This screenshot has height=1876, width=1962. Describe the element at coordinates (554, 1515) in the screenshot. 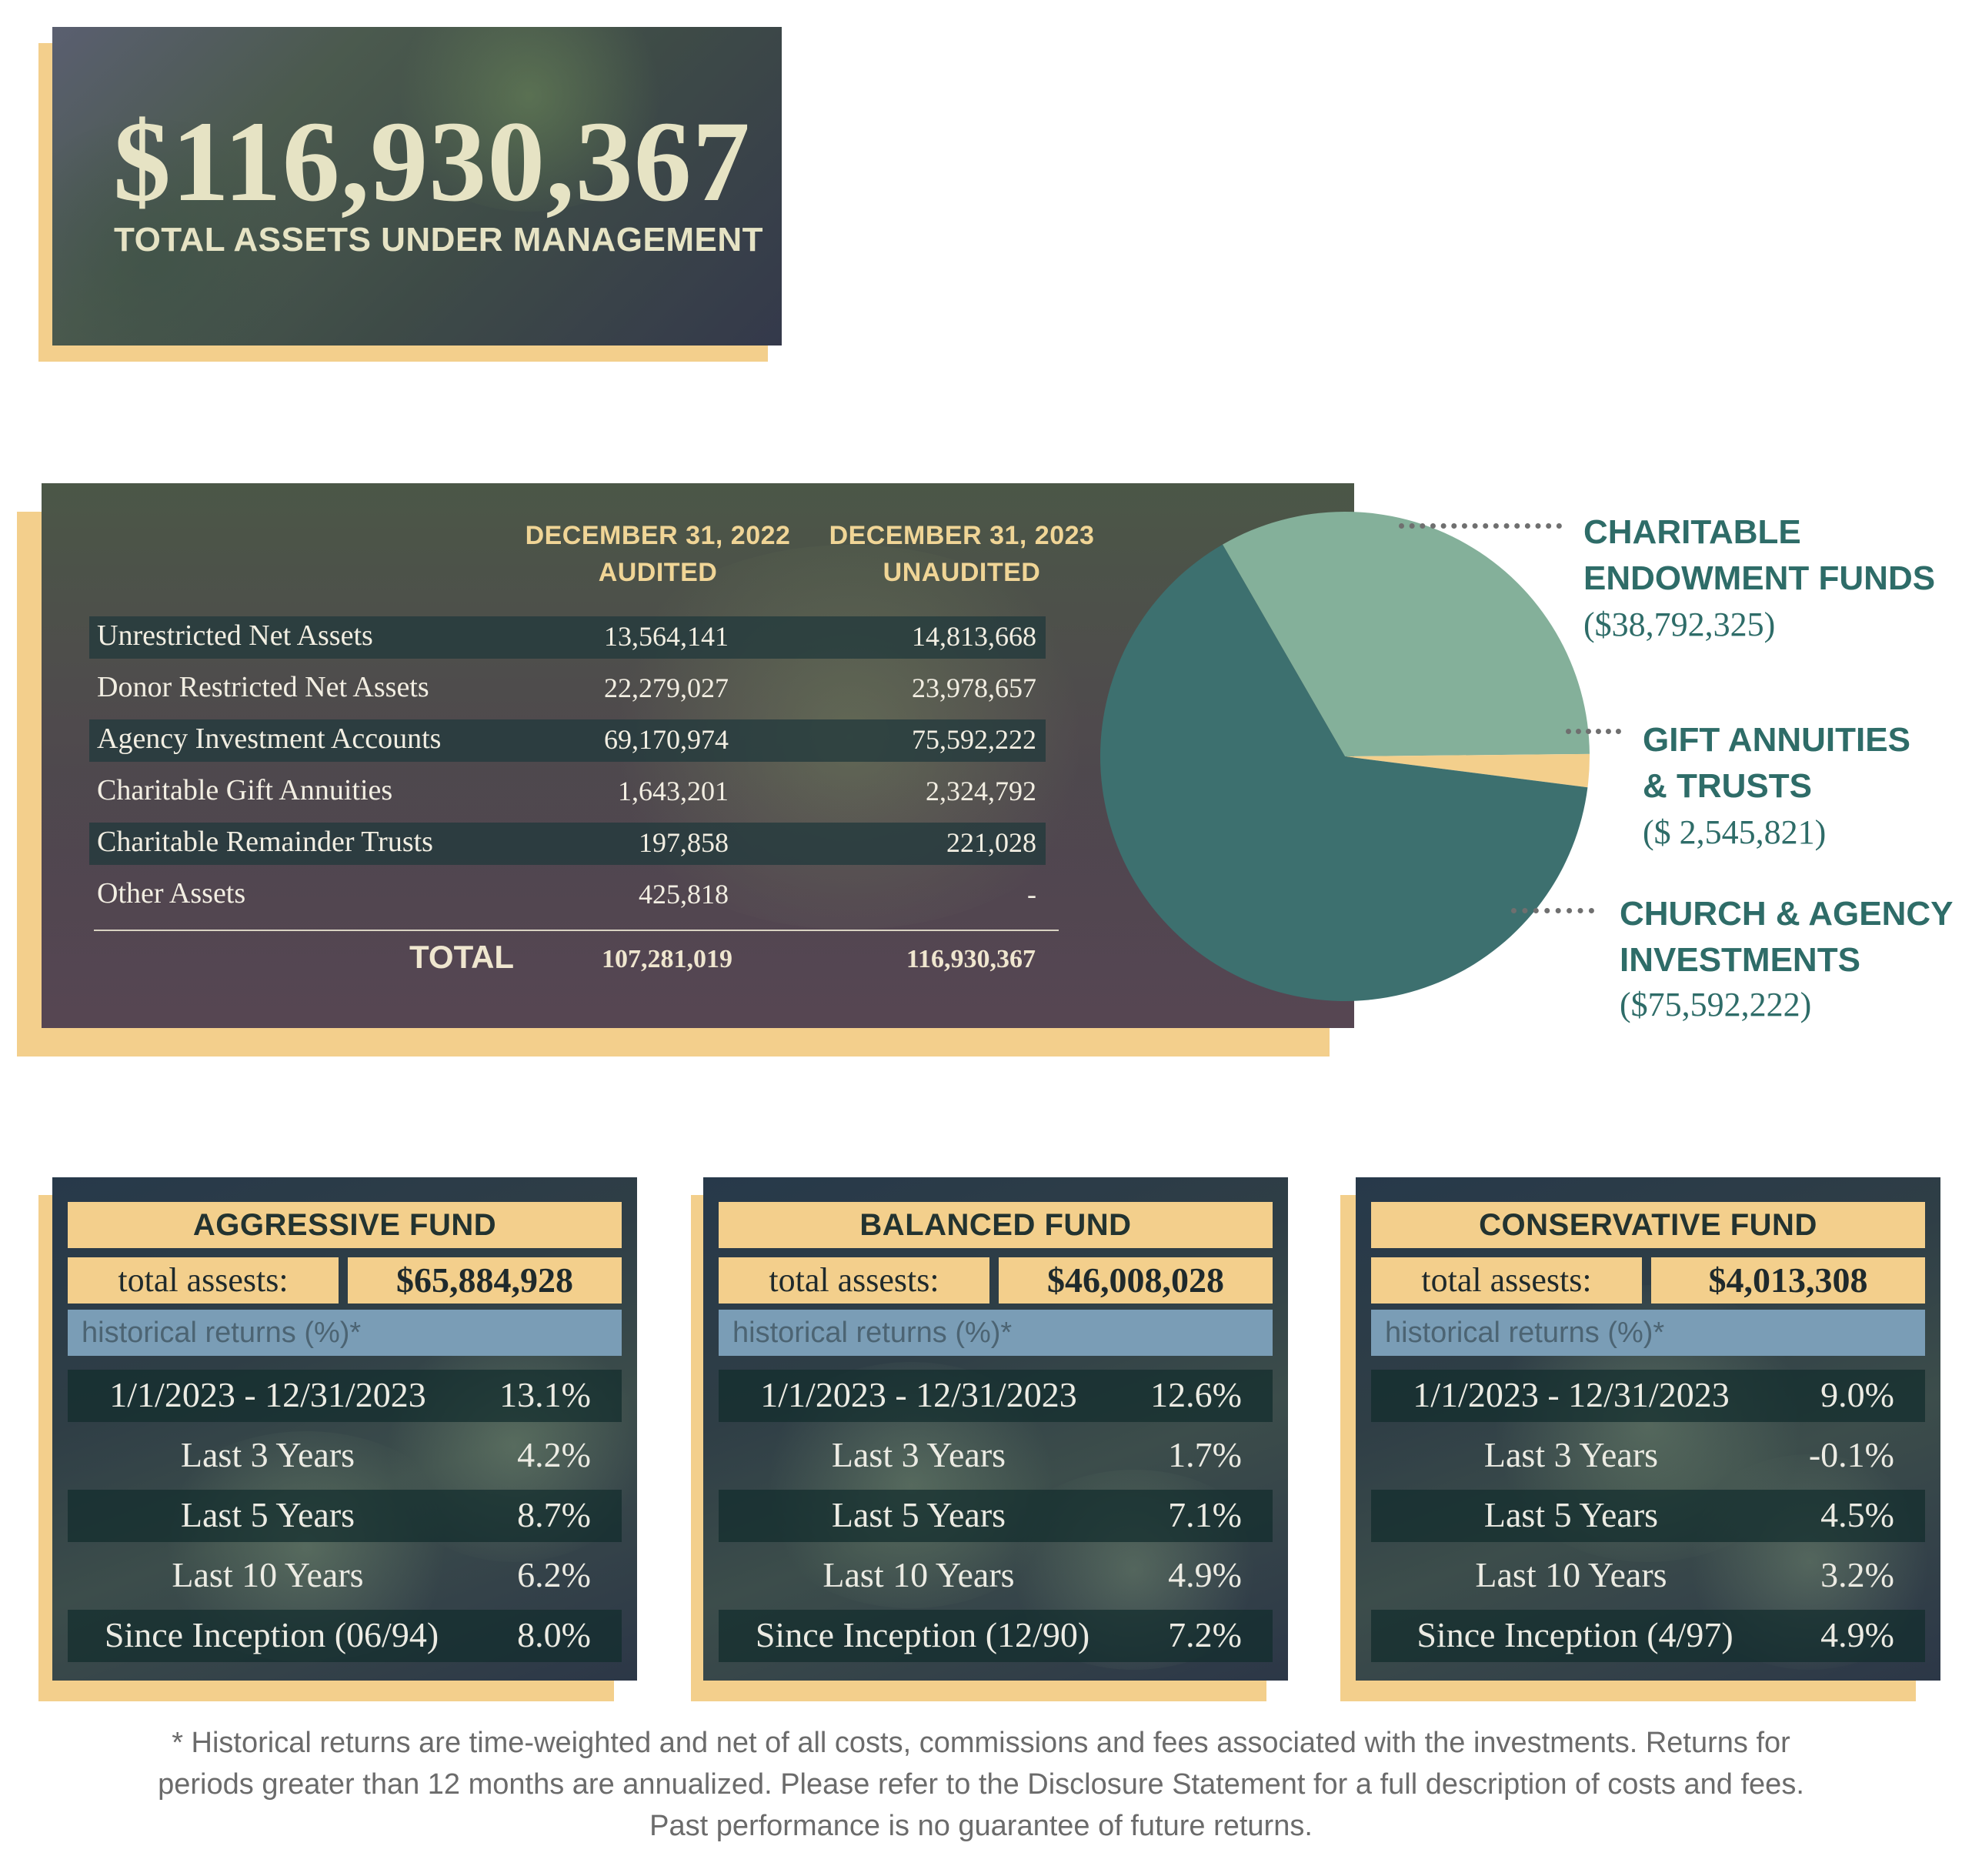

I see `return-value: 8.7%` at that location.